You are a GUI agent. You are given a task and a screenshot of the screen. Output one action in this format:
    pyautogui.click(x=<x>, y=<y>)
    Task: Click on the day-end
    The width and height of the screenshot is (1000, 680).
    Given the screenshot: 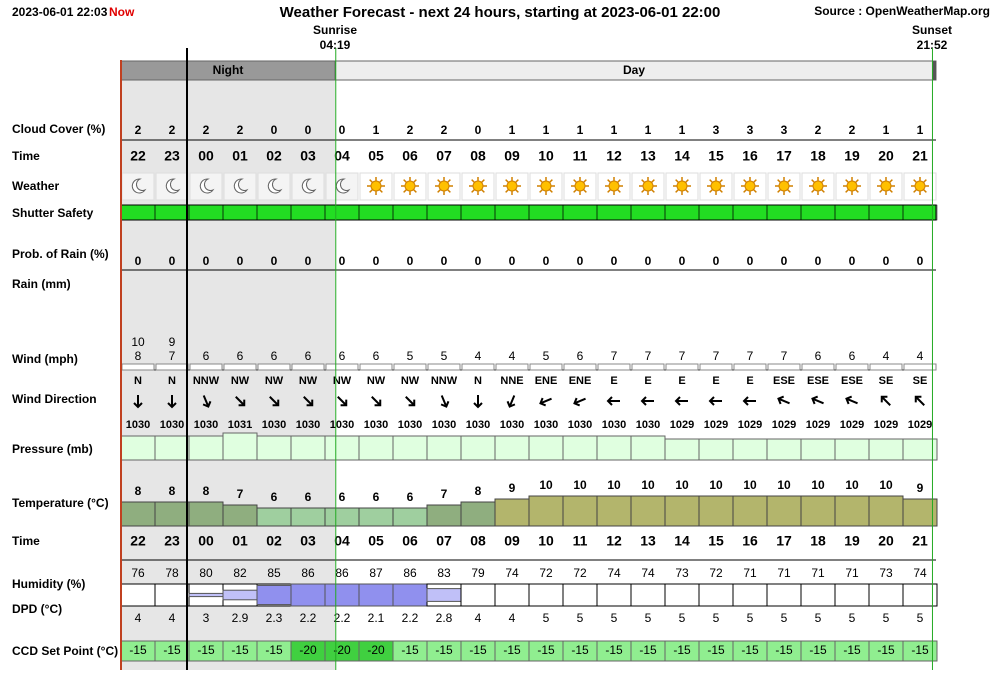 What is the action you would take?
    pyautogui.click(x=934, y=70)
    